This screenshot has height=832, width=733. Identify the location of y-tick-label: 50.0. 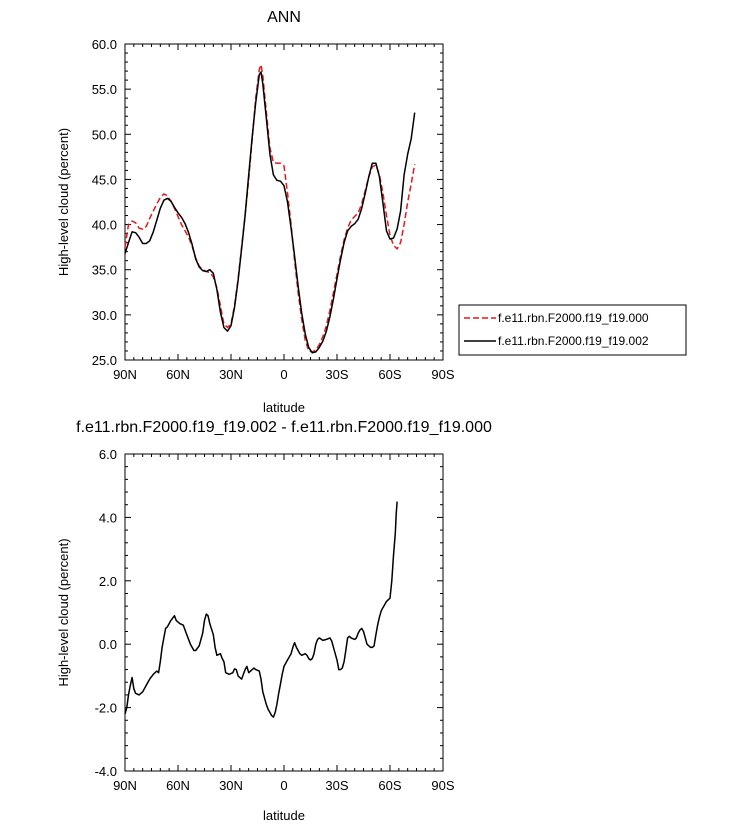
(104, 134).